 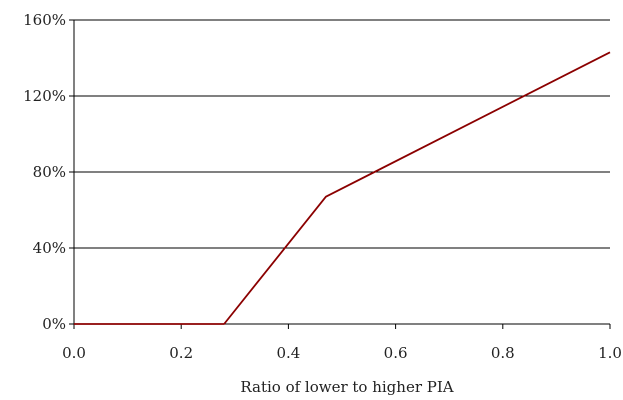 I want to click on y-tick-label-2: 80%, so click(x=49, y=172).